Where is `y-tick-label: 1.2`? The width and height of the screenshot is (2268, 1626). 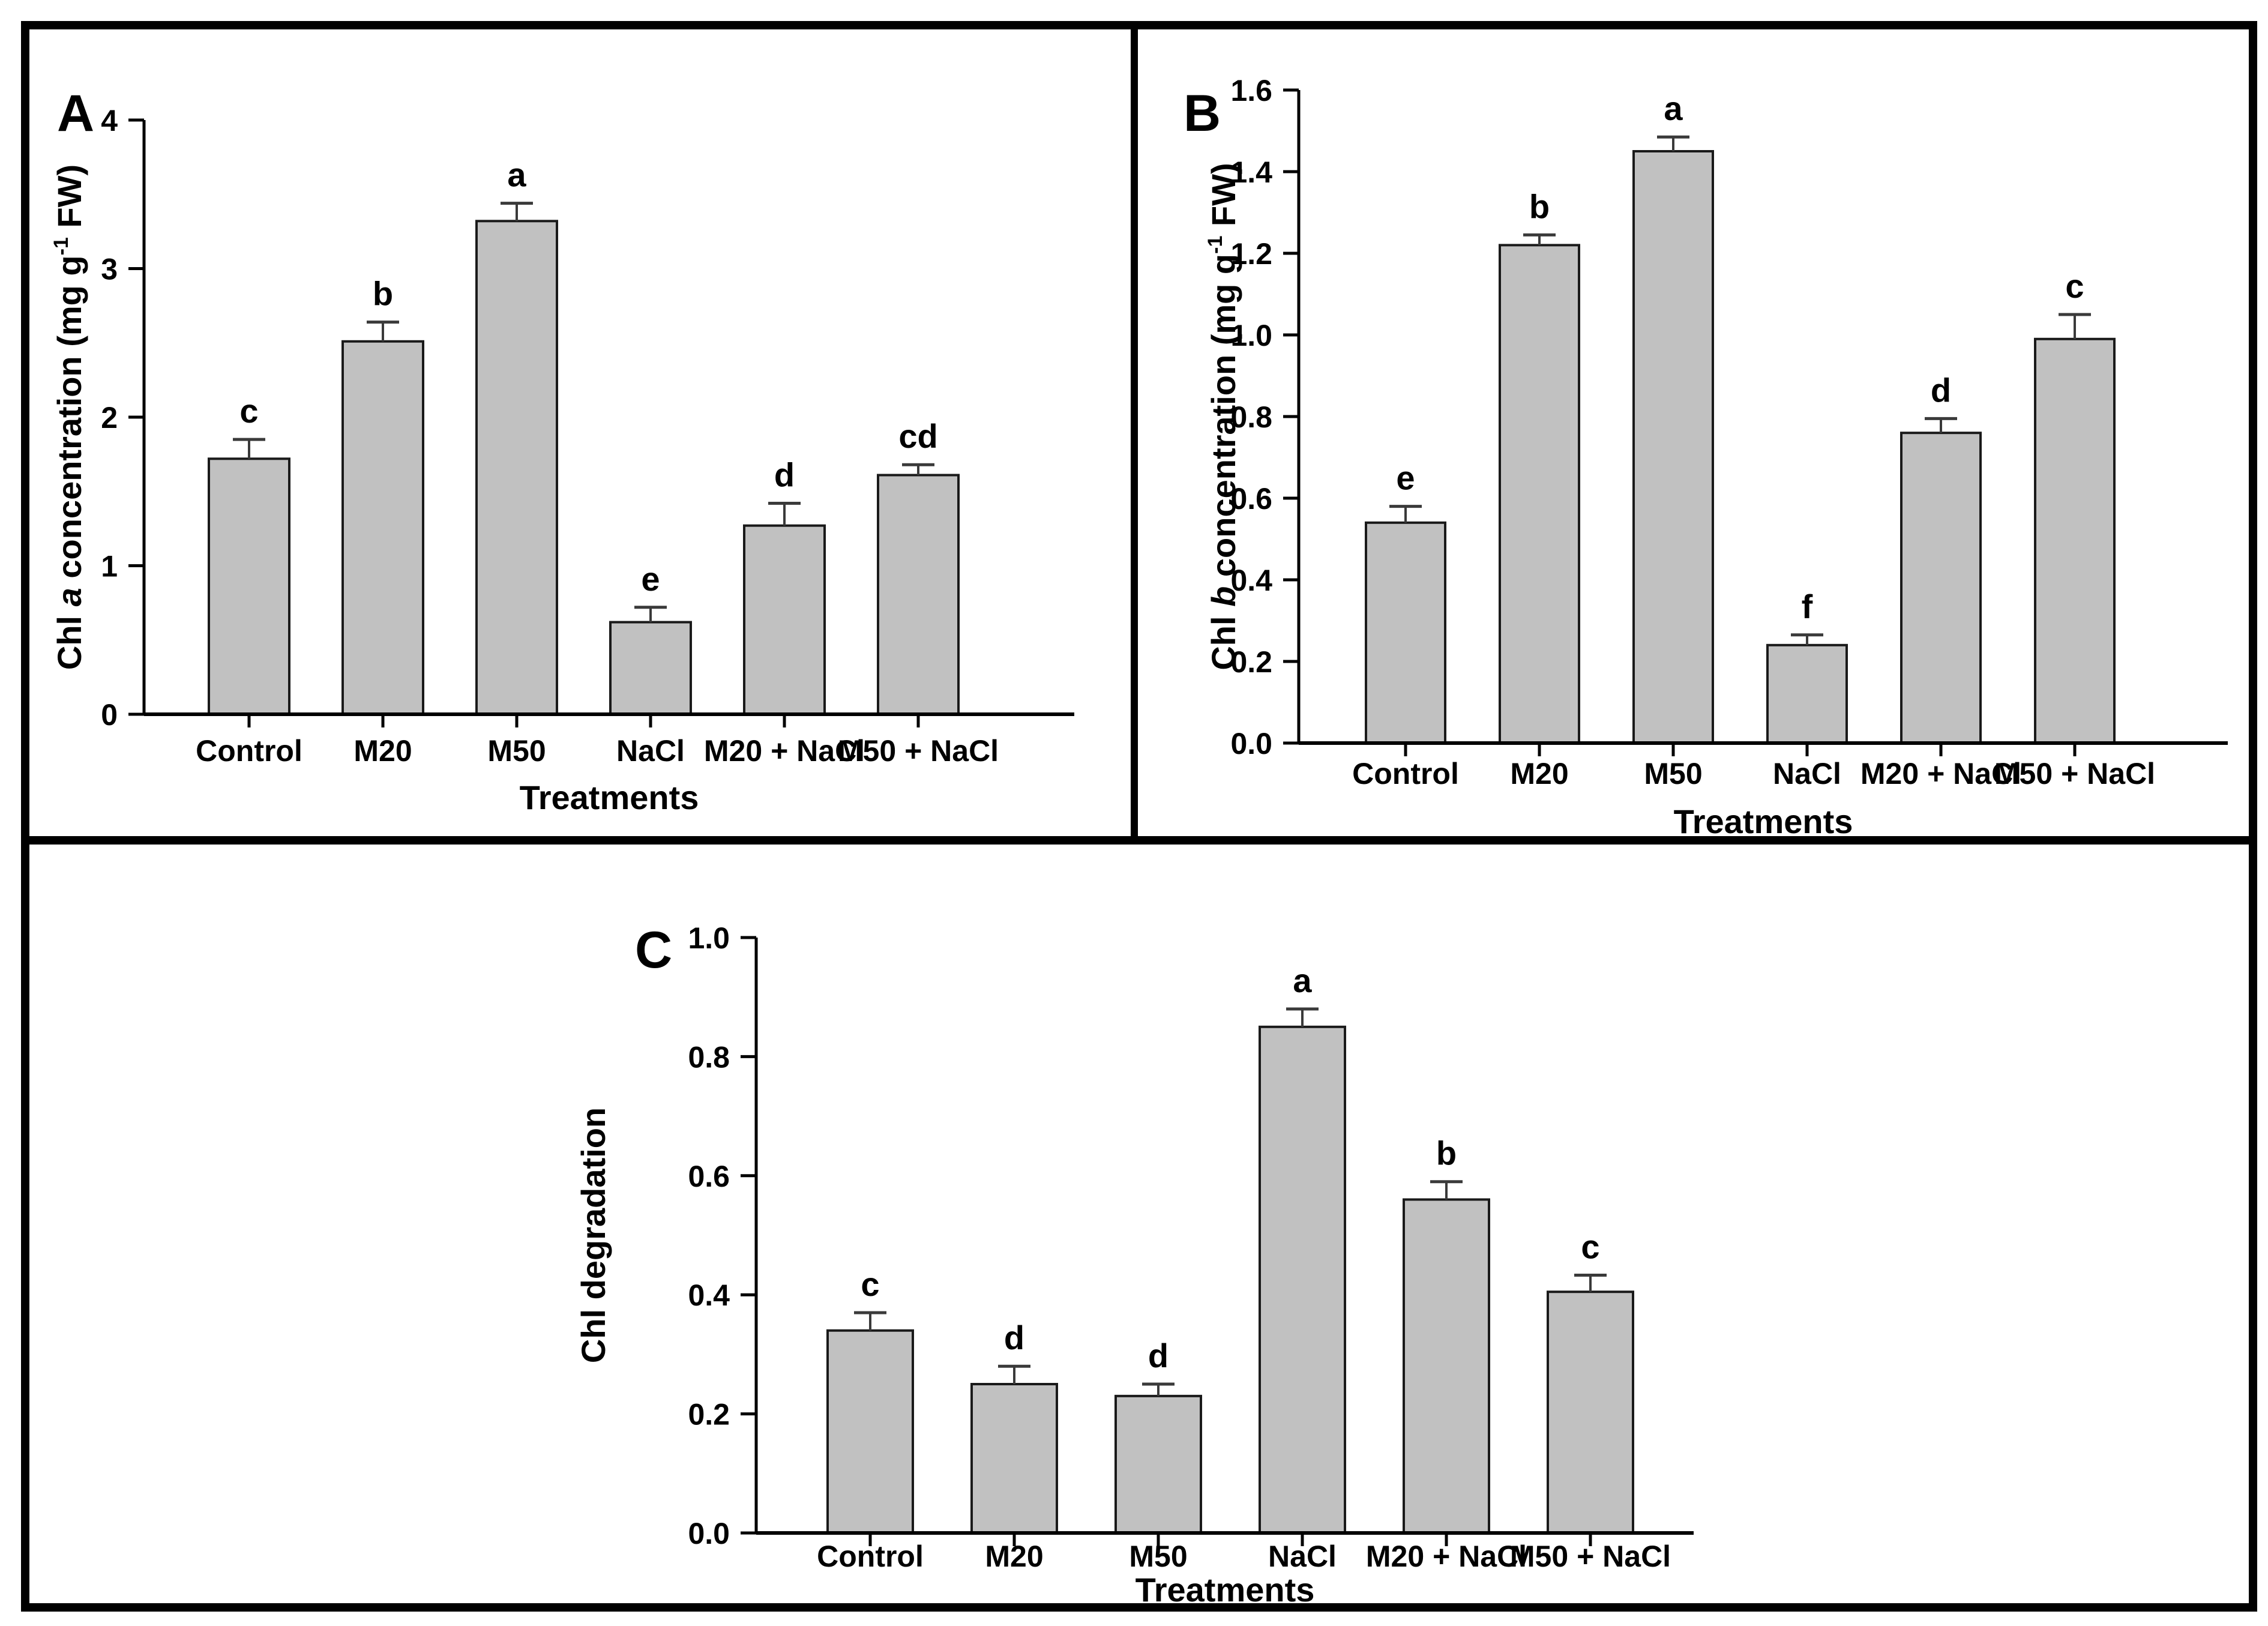
y-tick-label: 1.2 is located at coordinates (1251, 254).